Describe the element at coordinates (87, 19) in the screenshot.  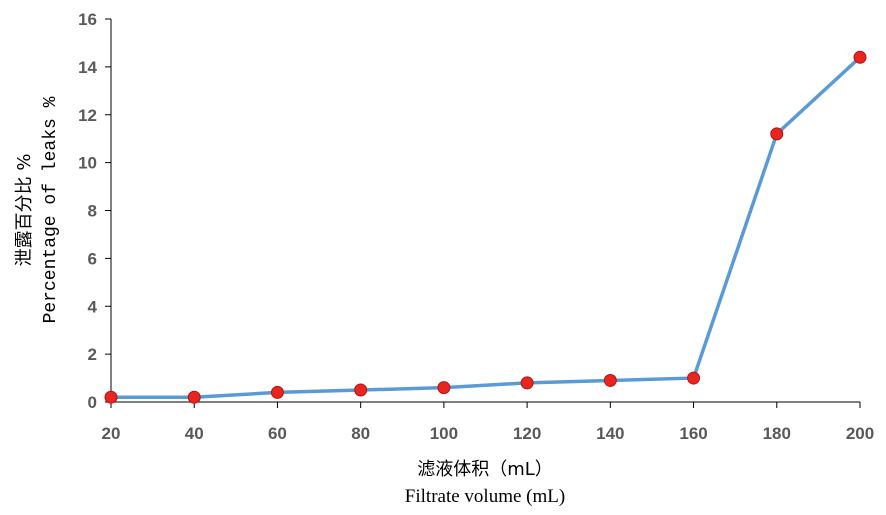
I see `y-tick-label: 16` at that location.